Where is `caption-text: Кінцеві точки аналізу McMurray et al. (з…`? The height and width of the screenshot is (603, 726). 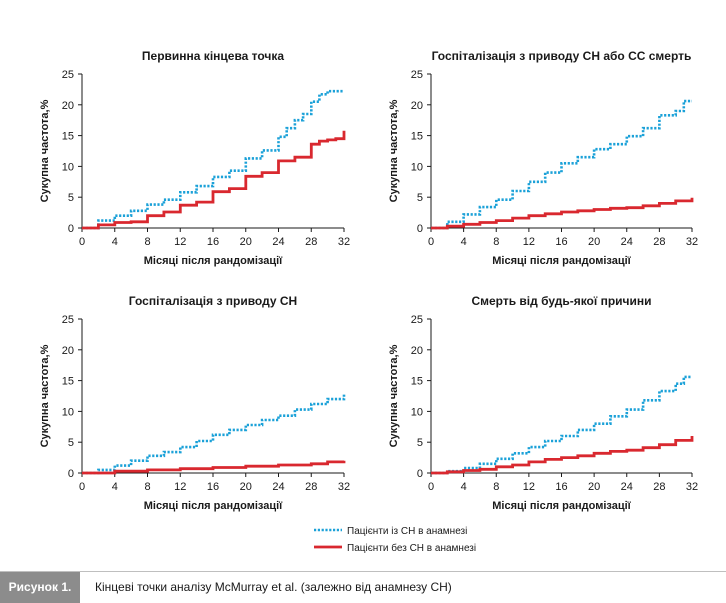 caption-text: Кінцеві точки аналізу McMurray et al. (з… is located at coordinates (273, 587).